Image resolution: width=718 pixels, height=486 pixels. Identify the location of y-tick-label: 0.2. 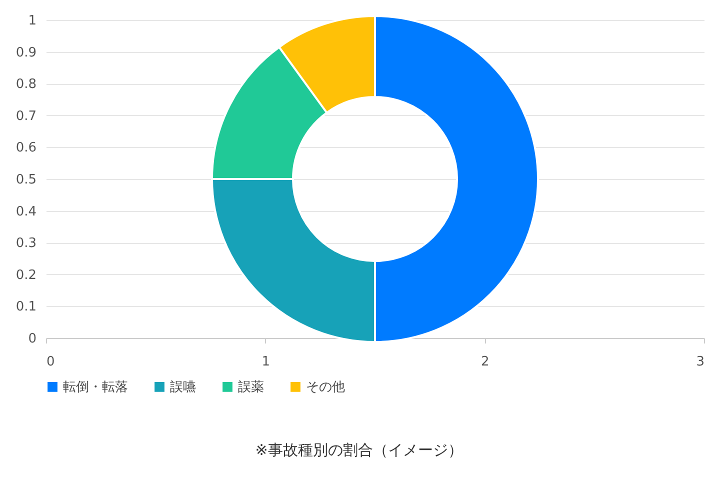
(26, 275).